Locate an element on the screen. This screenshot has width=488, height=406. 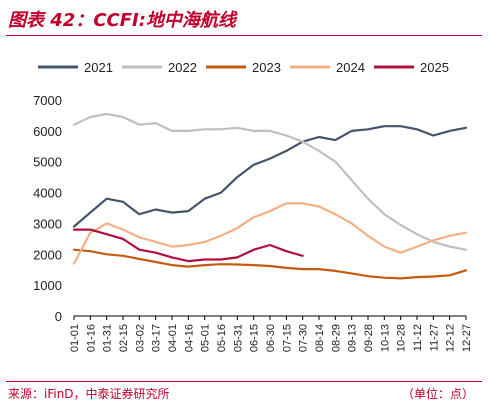
y-tick-label: 5000 is located at coordinates (47, 162).